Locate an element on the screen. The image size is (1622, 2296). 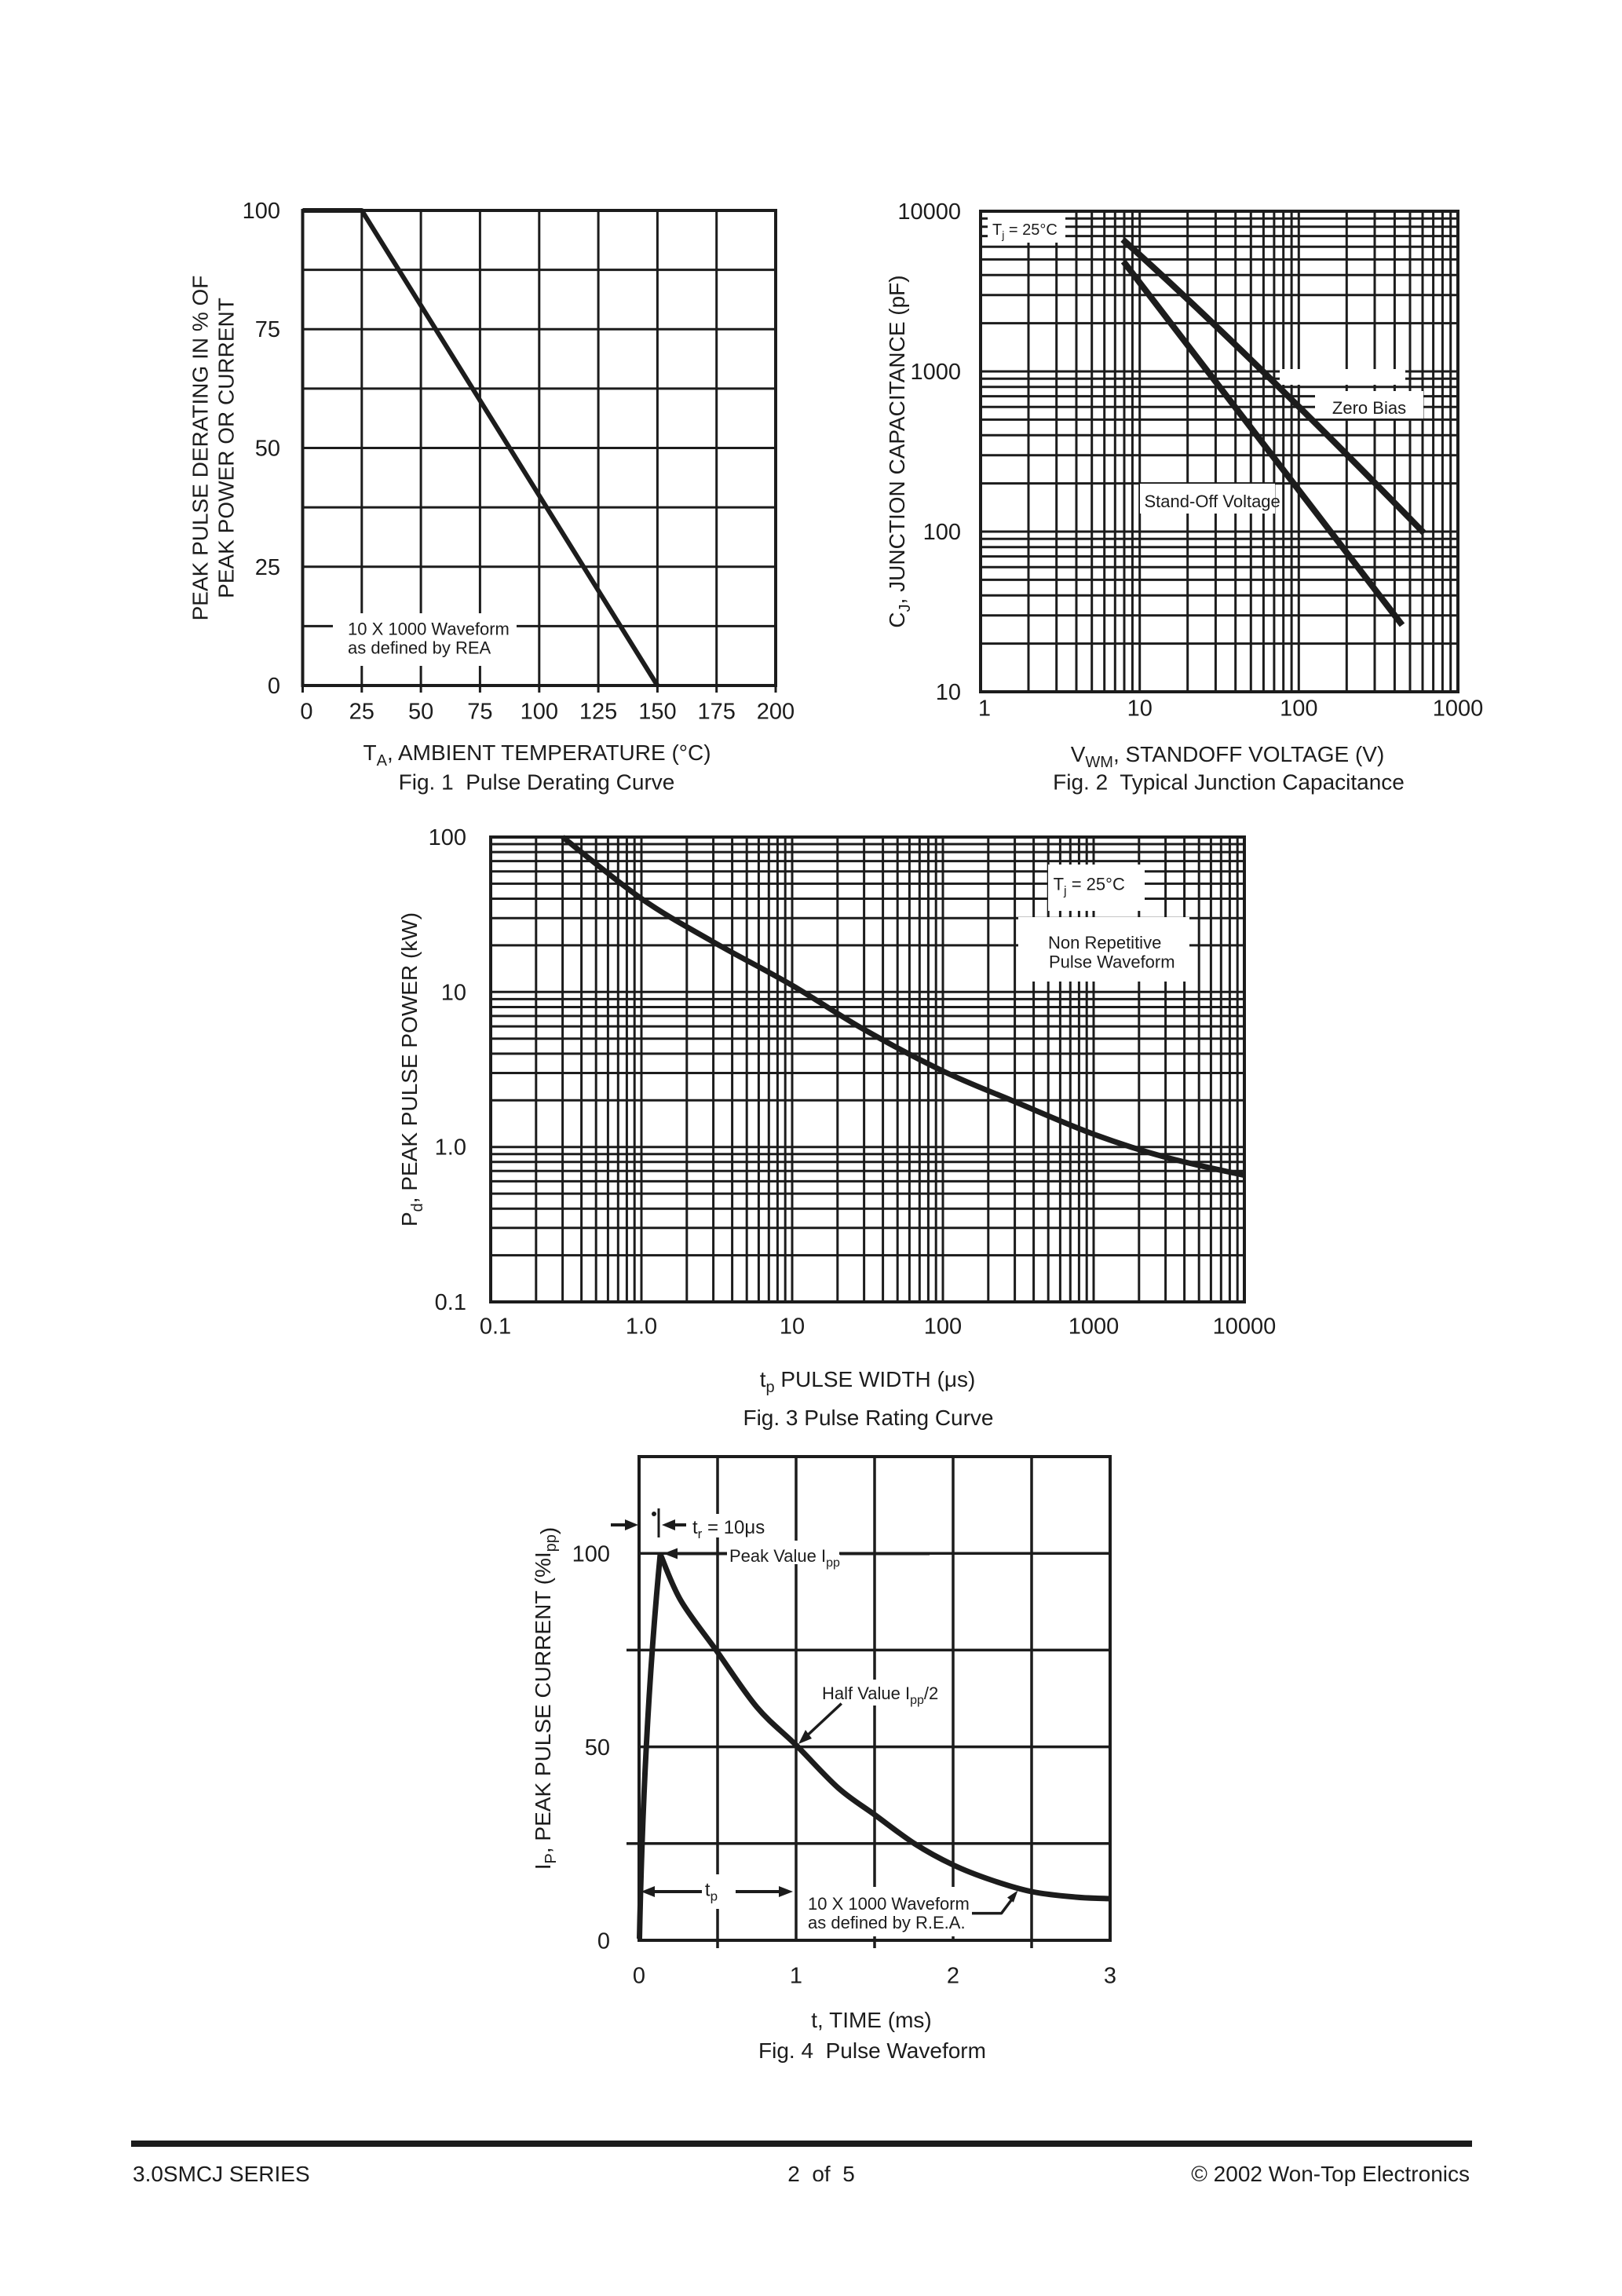
svg-text: Fig. 3 Pulse Rating Curve is located at coordinates (868, 1418).